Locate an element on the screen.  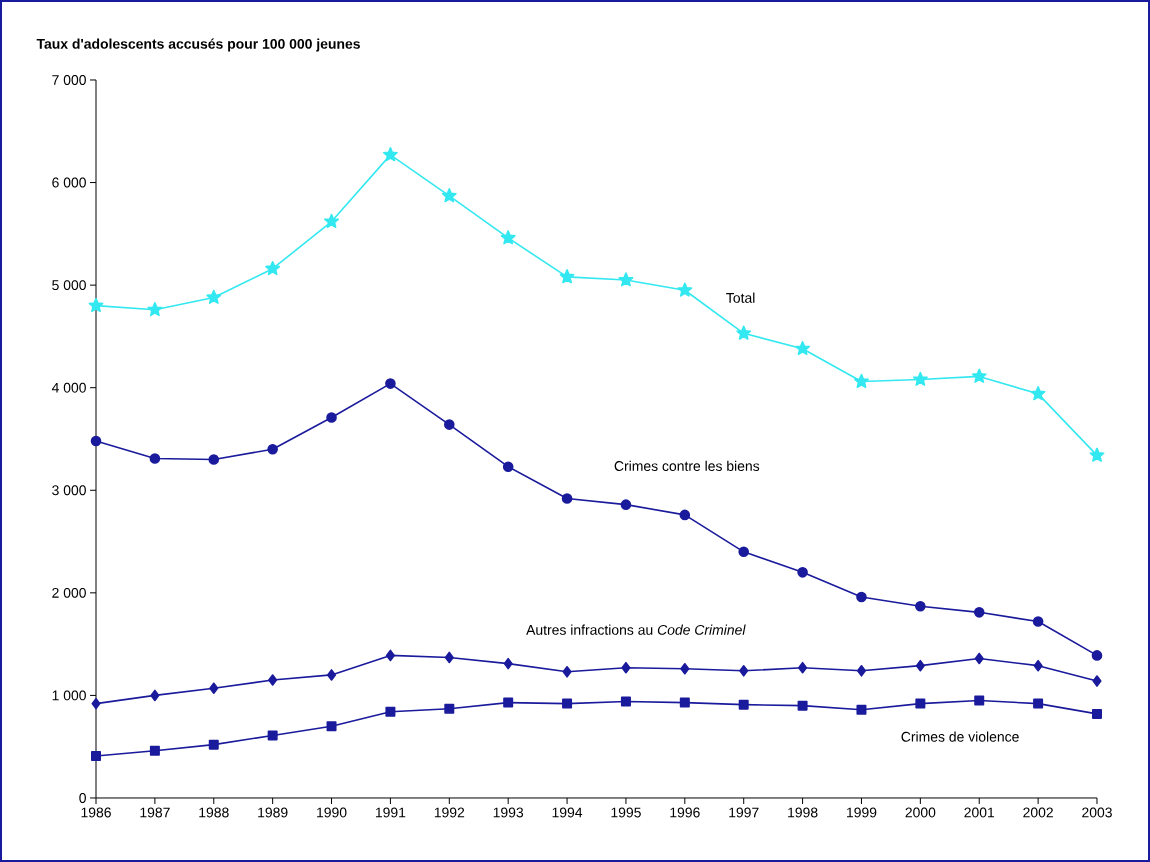
y-tick-label: 6 000 is located at coordinates (69, 182).